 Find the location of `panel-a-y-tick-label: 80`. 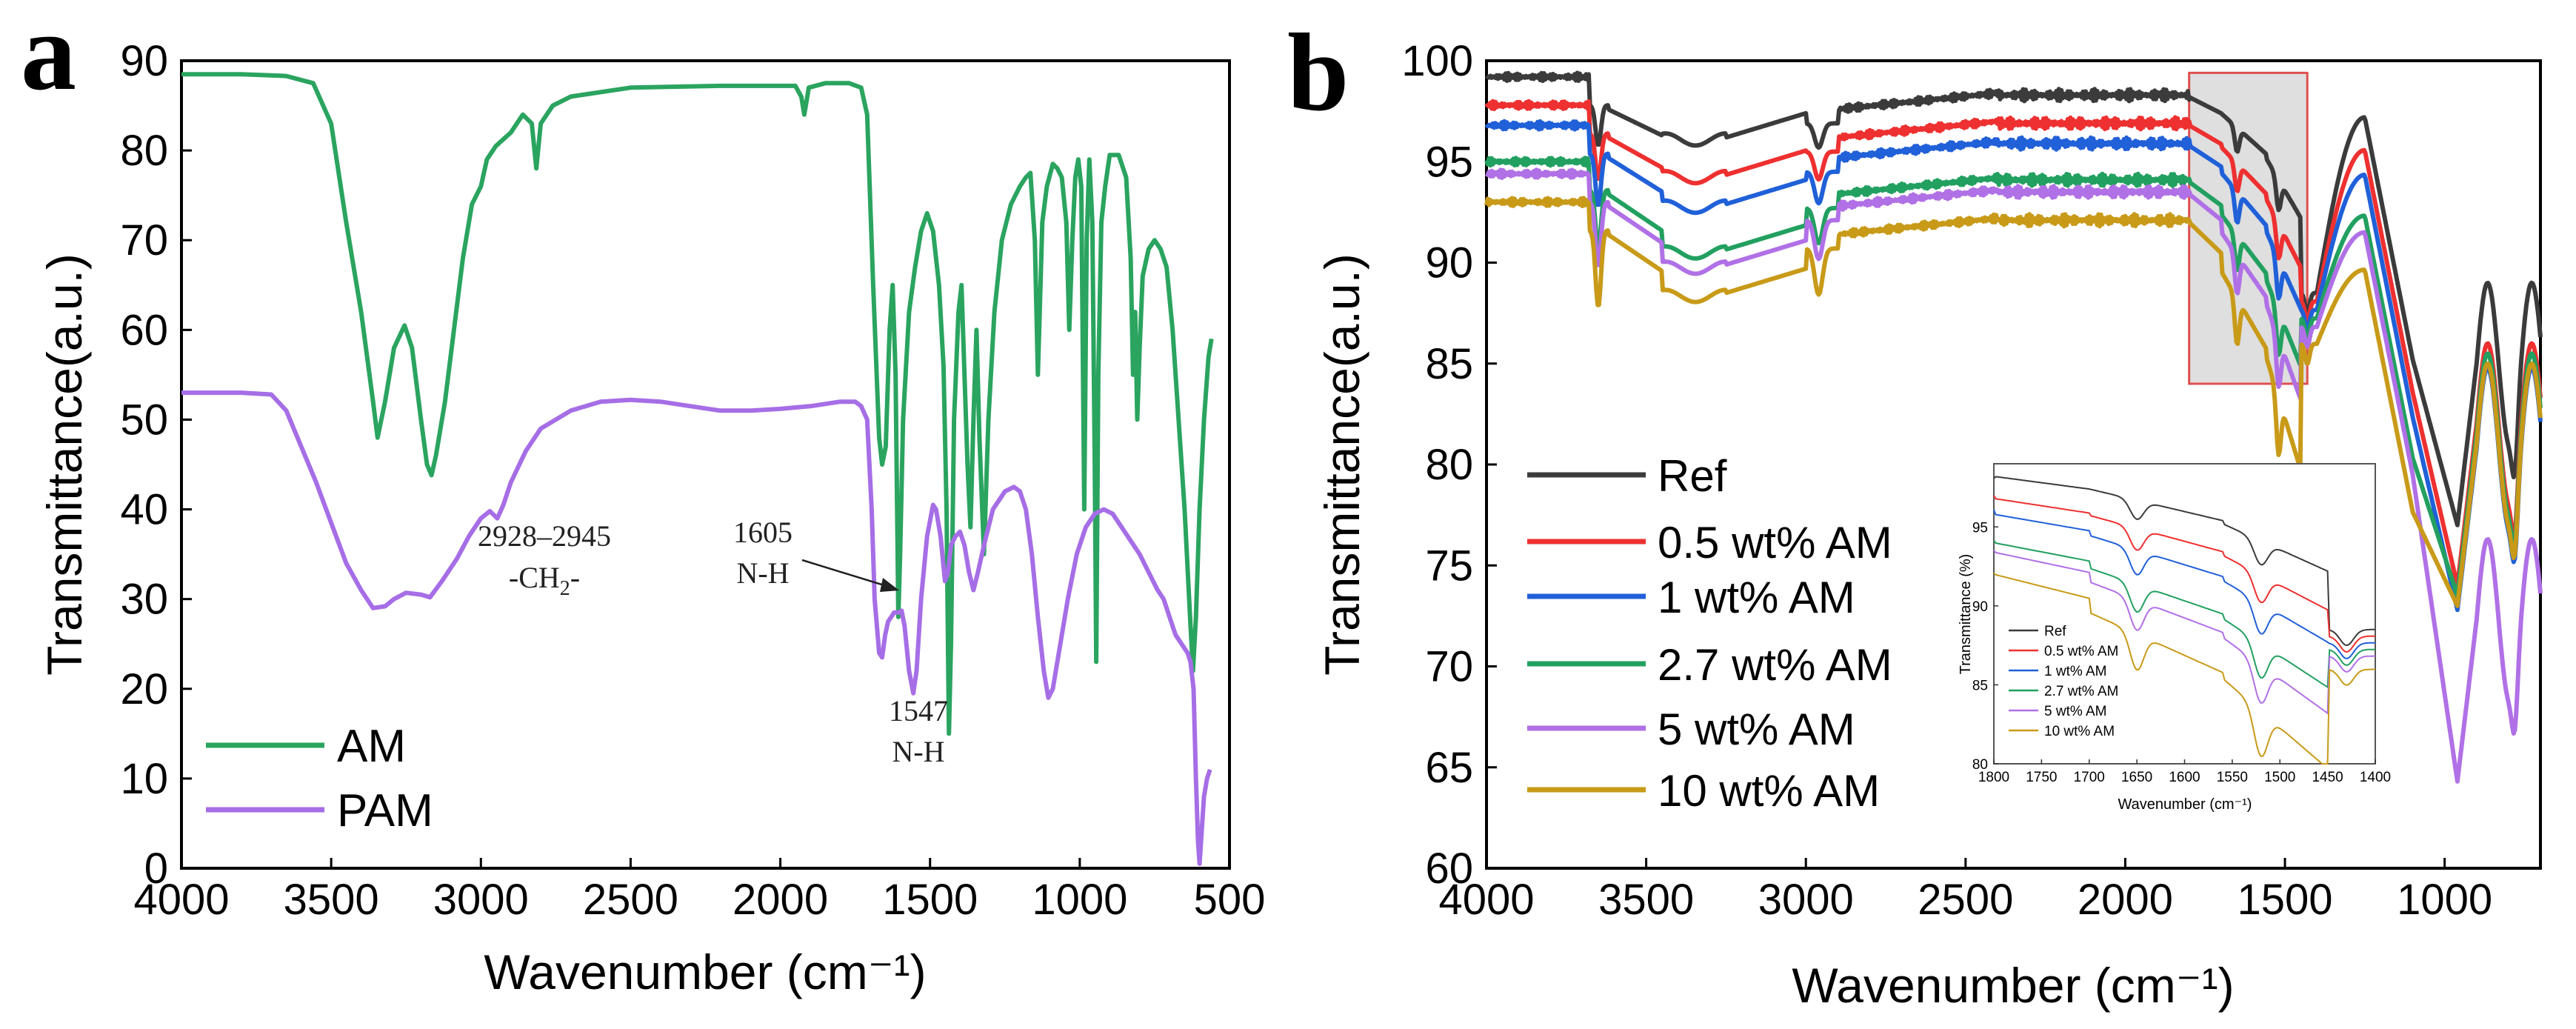

panel-a-y-tick-label: 80 is located at coordinates (144, 151).